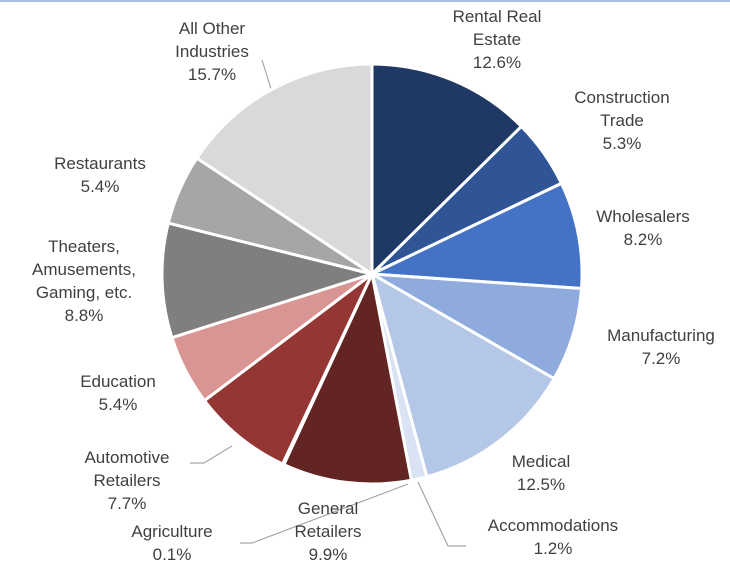 The height and width of the screenshot is (570, 730). Describe the element at coordinates (643, 239) in the screenshot. I see `value-label: 8.2%` at that location.